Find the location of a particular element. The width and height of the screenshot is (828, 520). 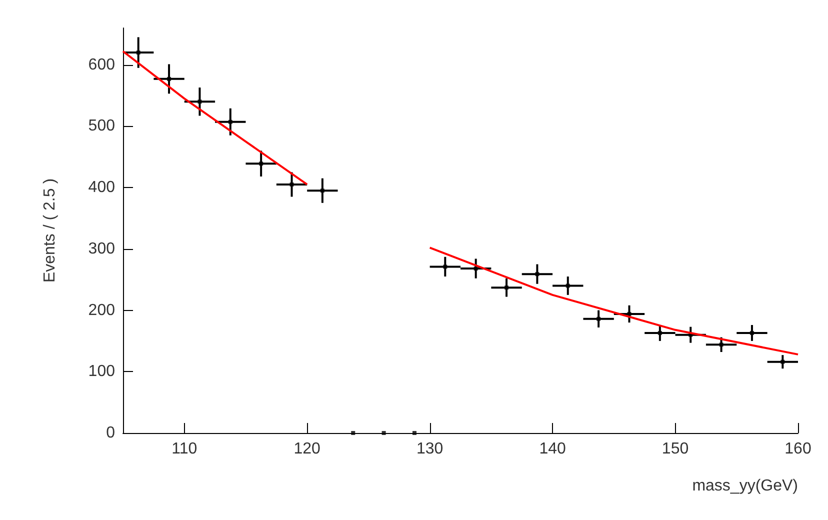

y-tick-label: 300 is located at coordinates (102, 249).